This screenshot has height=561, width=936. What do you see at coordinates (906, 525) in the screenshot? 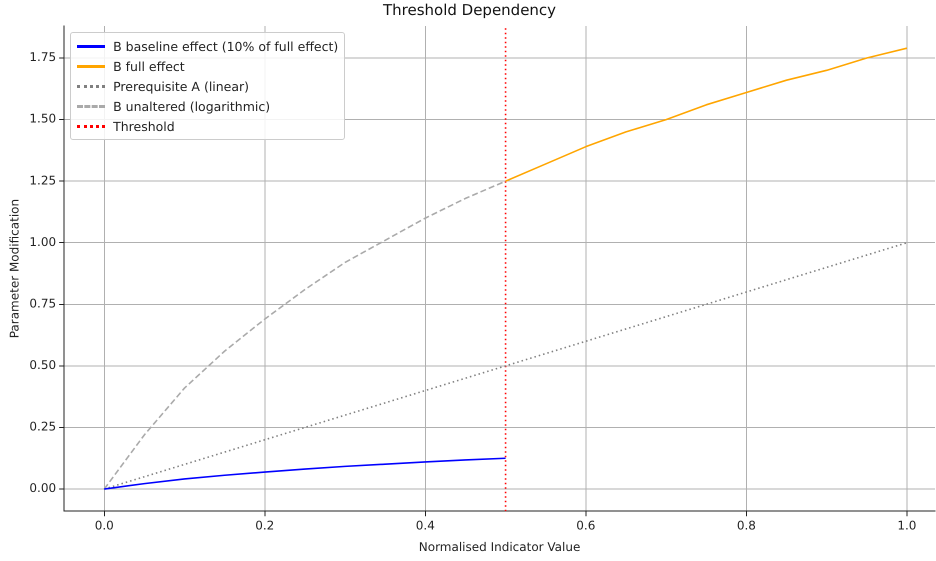
I see `x-tick-label: 1.0` at bounding box center [906, 525].